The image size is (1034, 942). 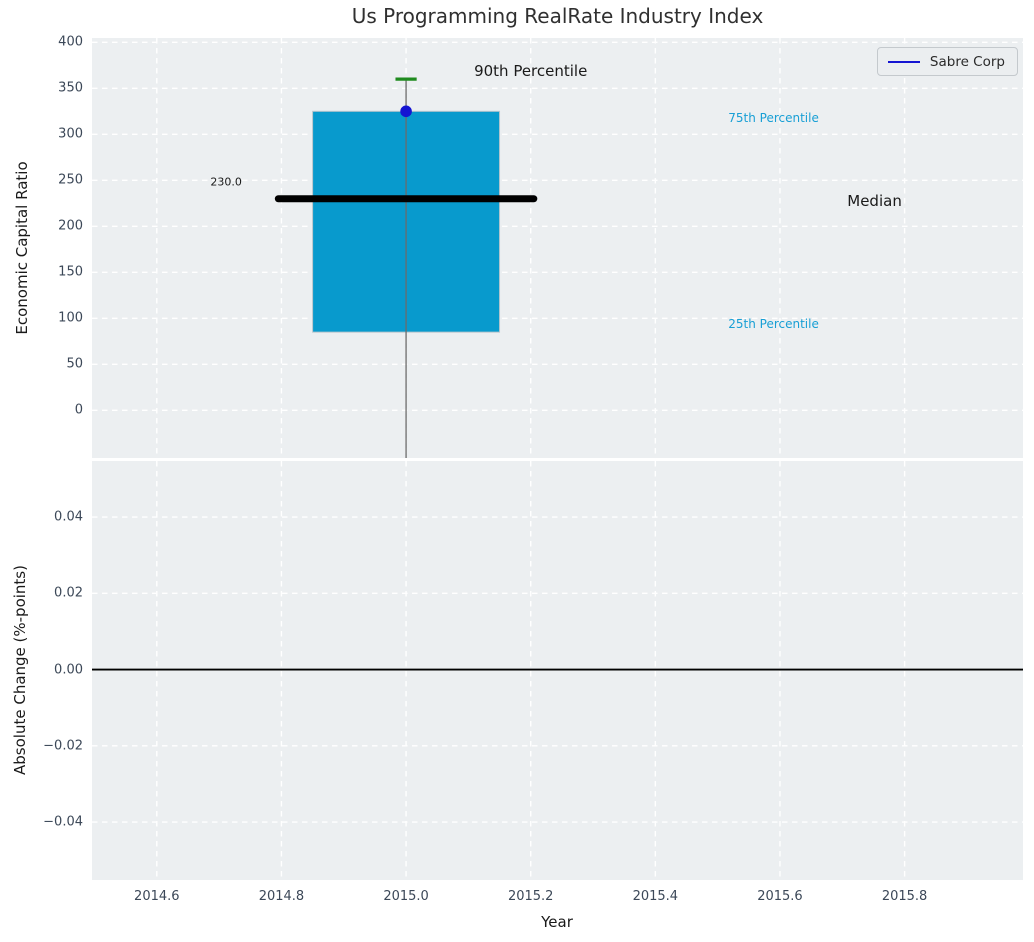 What do you see at coordinates (63, 822) in the screenshot?
I see `y-tick-label: −0.04` at bounding box center [63, 822].